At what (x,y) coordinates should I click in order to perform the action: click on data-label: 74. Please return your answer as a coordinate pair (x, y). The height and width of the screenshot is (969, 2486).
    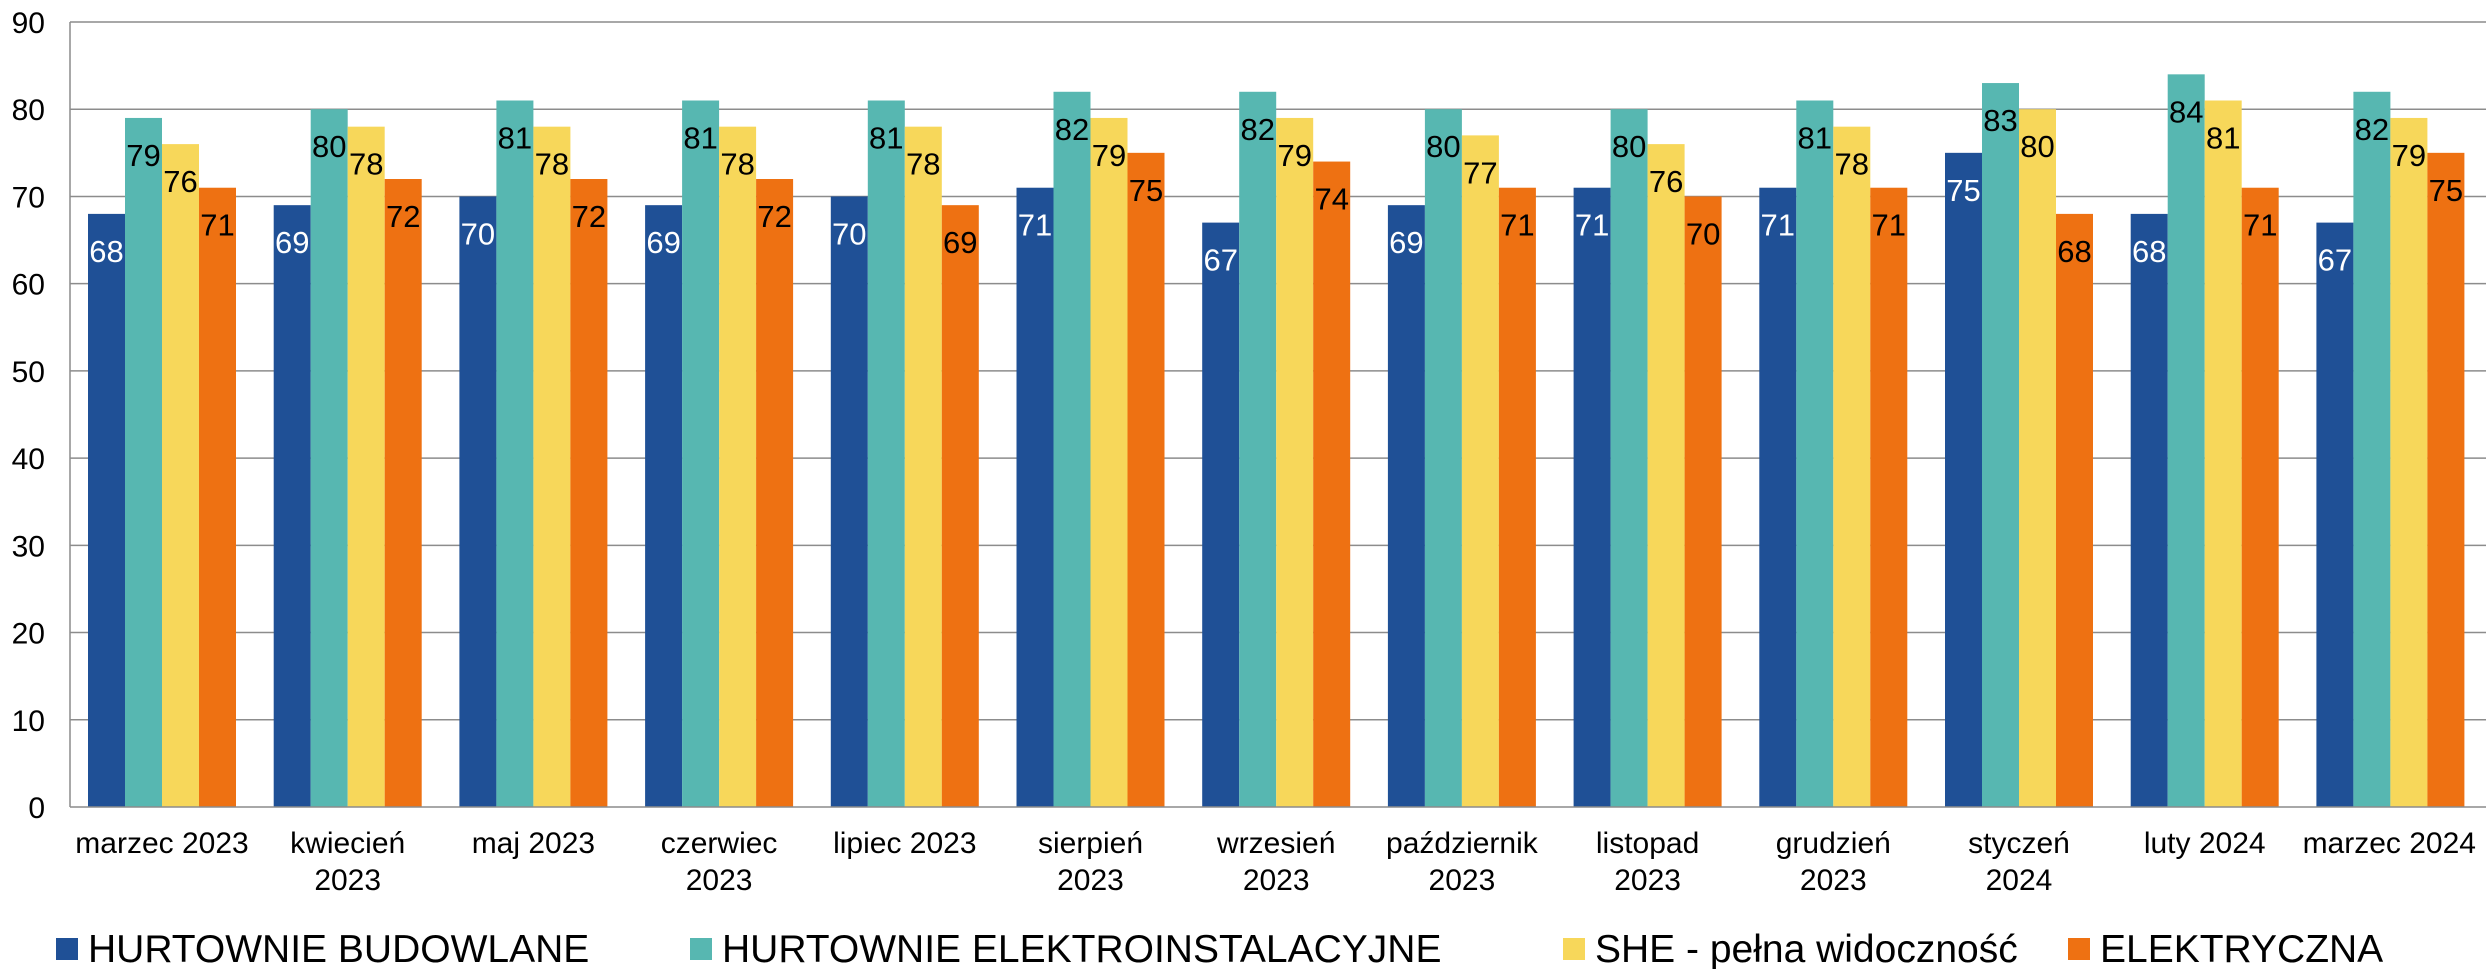
    Looking at the image, I should click on (1331, 199).